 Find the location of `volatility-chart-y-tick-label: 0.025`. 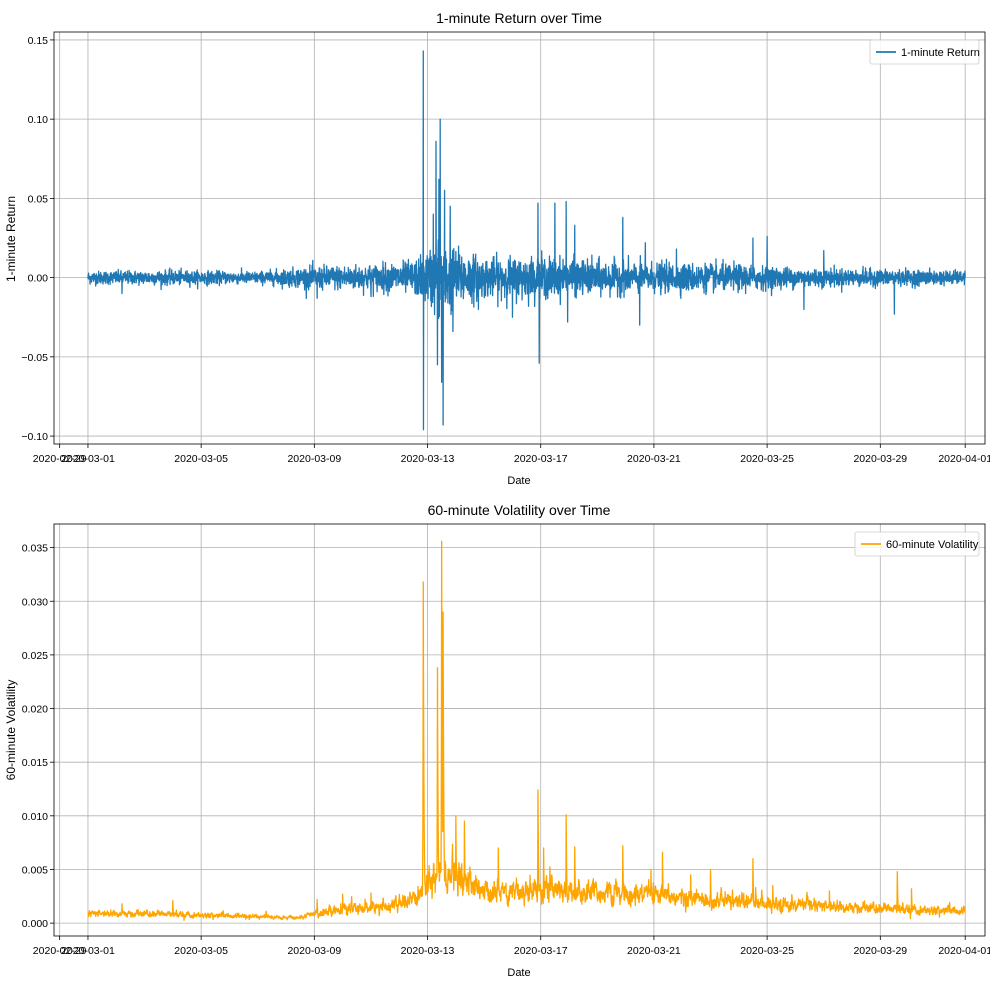

volatility-chart-y-tick-label: 0.025 is located at coordinates (35, 656).